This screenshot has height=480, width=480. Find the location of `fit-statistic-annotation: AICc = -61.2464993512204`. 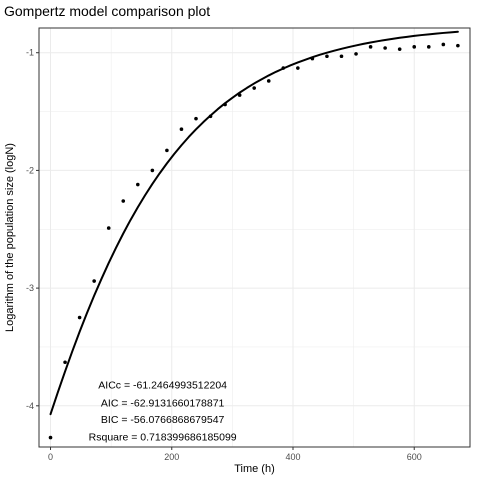

fit-statistic-annotation: AICc = -61.2464993512204 is located at coordinates (162, 386).